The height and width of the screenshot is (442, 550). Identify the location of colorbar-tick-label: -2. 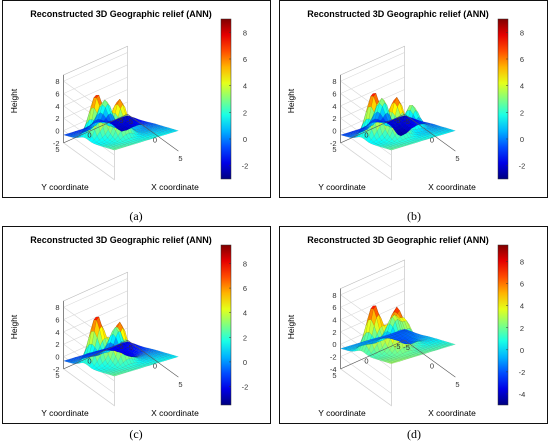
(522, 166).